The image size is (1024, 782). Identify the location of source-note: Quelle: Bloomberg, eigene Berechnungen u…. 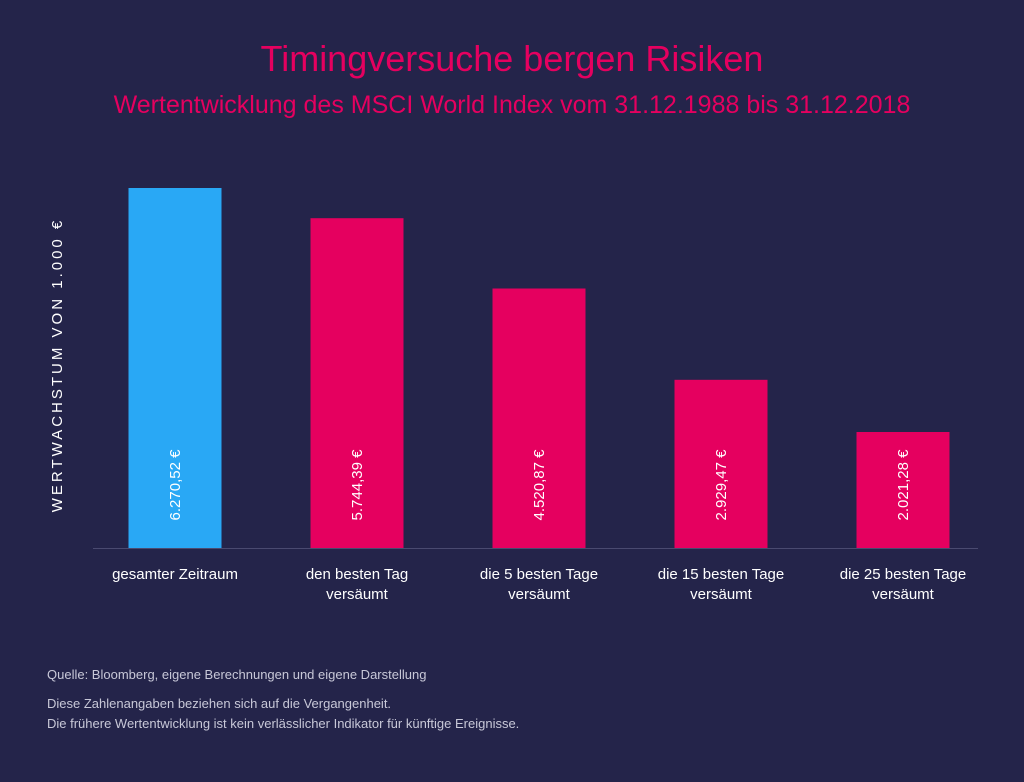
(237, 674).